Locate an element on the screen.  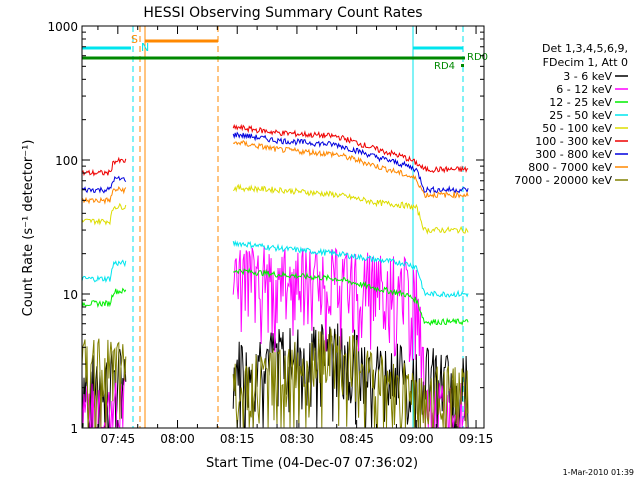
flag-s-label: S is located at coordinates (134, 39).